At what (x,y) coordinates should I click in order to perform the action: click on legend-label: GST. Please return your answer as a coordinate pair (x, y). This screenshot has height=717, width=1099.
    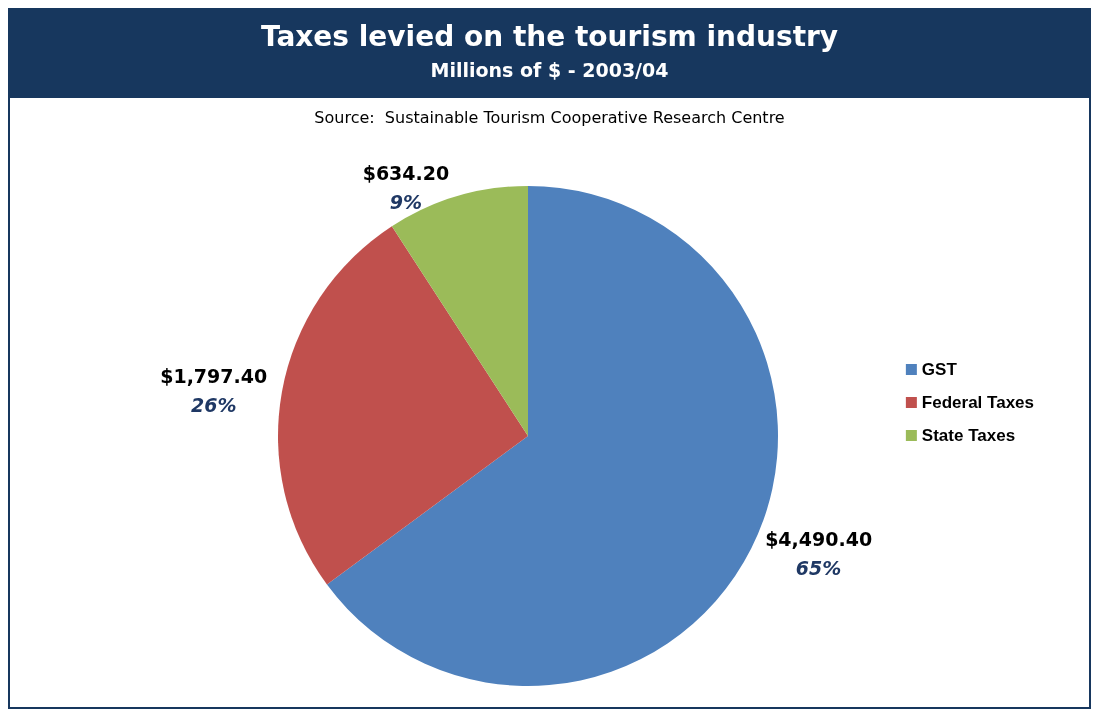
    Looking at the image, I should click on (939, 369).